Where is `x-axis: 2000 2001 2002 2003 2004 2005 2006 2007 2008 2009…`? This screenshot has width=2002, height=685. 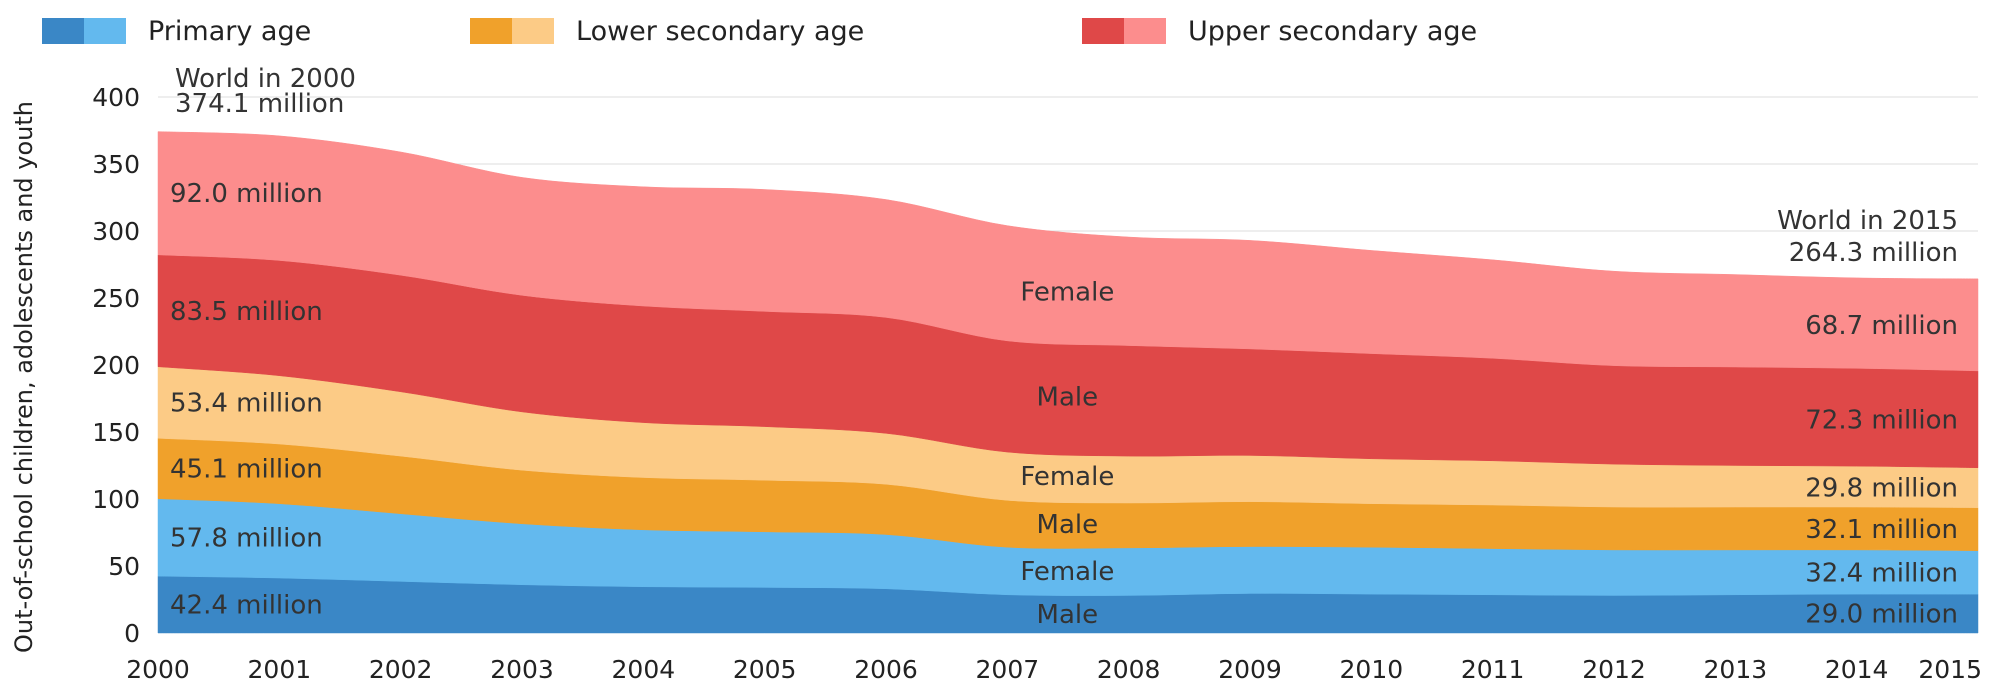 x-axis: 2000 2001 2002 2003 2004 2005 2006 2007 2008 2009… is located at coordinates (1054, 669).